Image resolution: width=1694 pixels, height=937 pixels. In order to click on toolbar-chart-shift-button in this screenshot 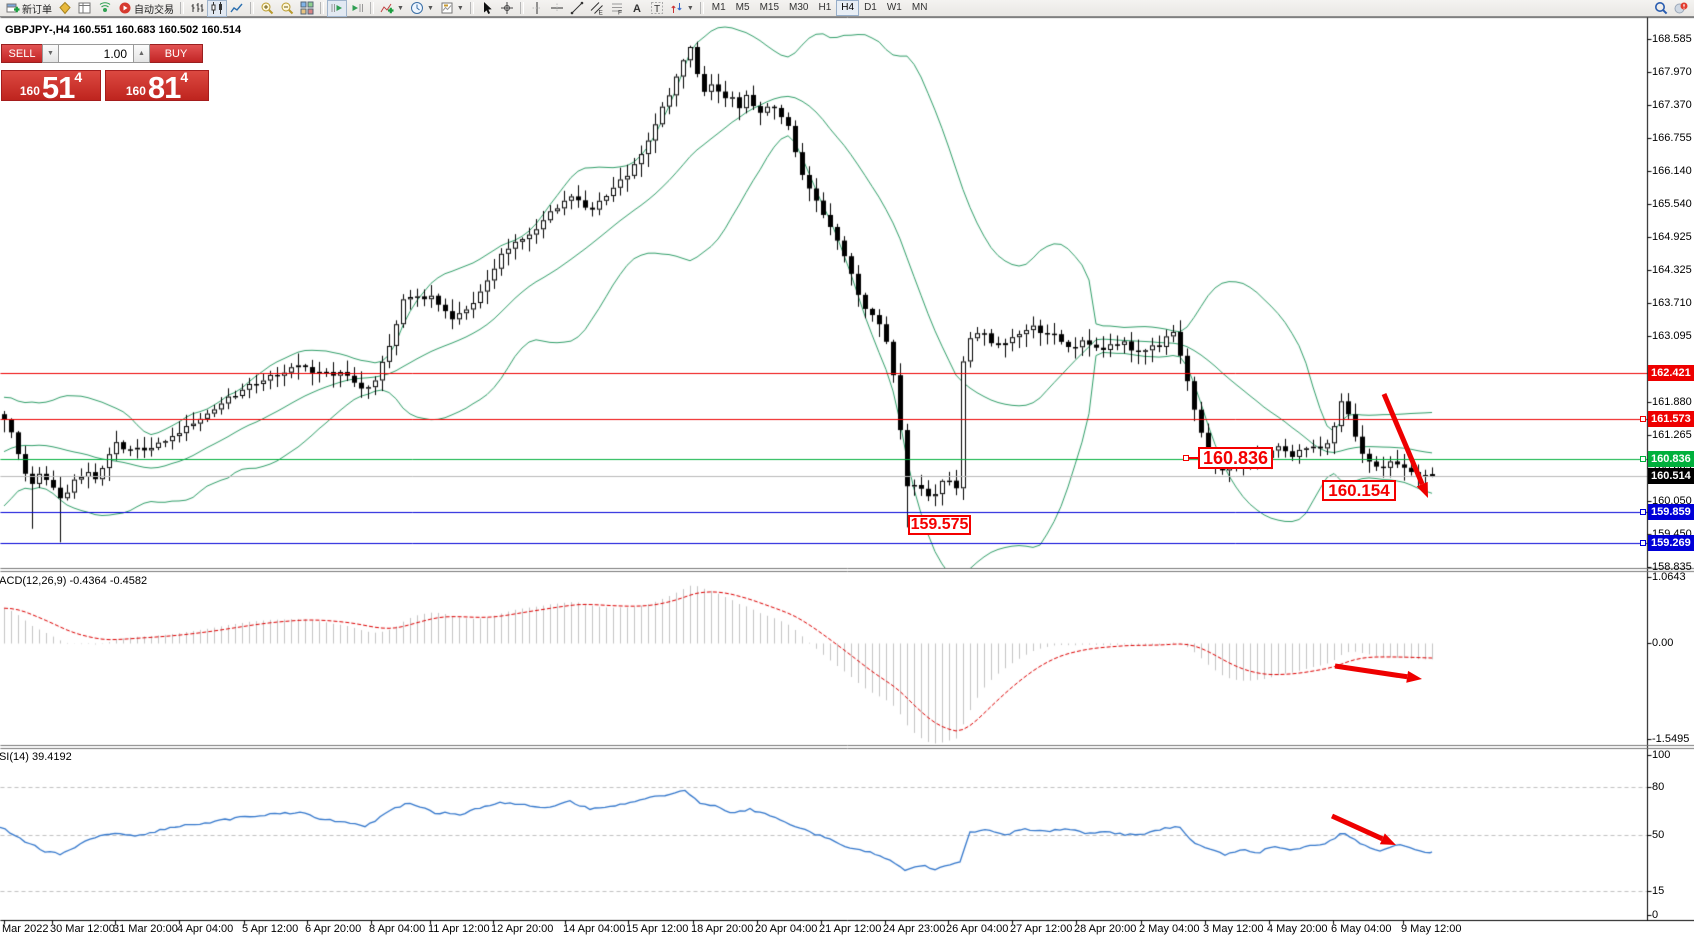, I will do `click(357, 8)`.